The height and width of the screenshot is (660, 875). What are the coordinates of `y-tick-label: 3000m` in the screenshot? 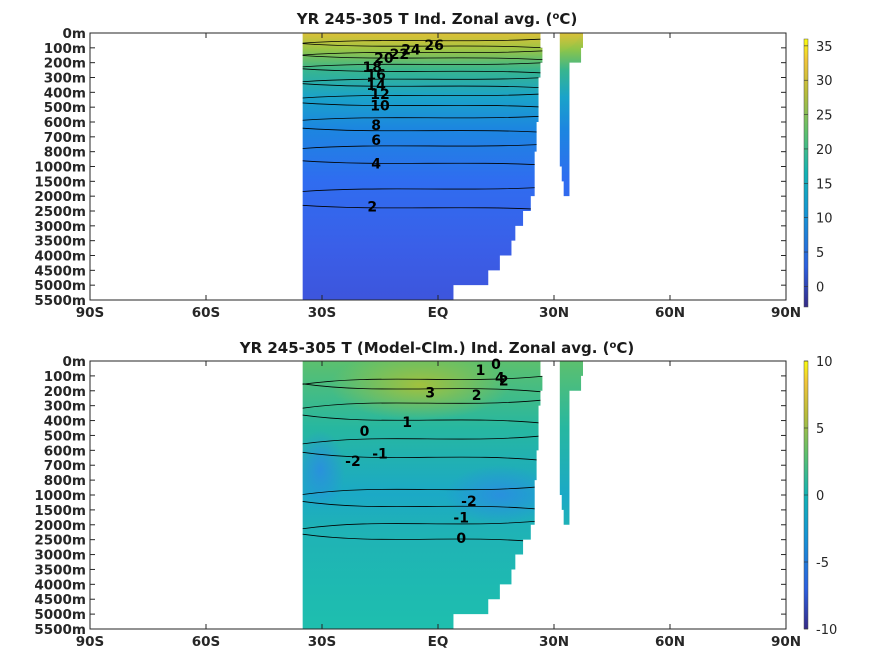 It's located at (60, 227).